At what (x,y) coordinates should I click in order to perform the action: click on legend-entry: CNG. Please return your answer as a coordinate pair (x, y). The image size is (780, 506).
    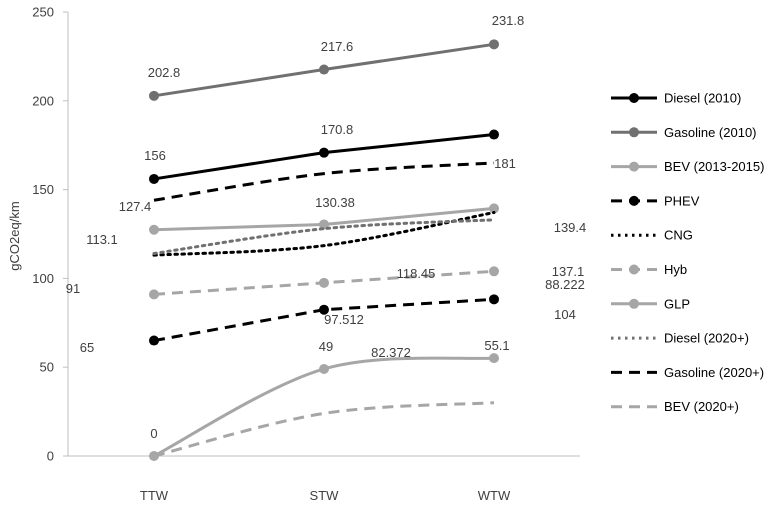
    Looking at the image, I should click on (652, 235).